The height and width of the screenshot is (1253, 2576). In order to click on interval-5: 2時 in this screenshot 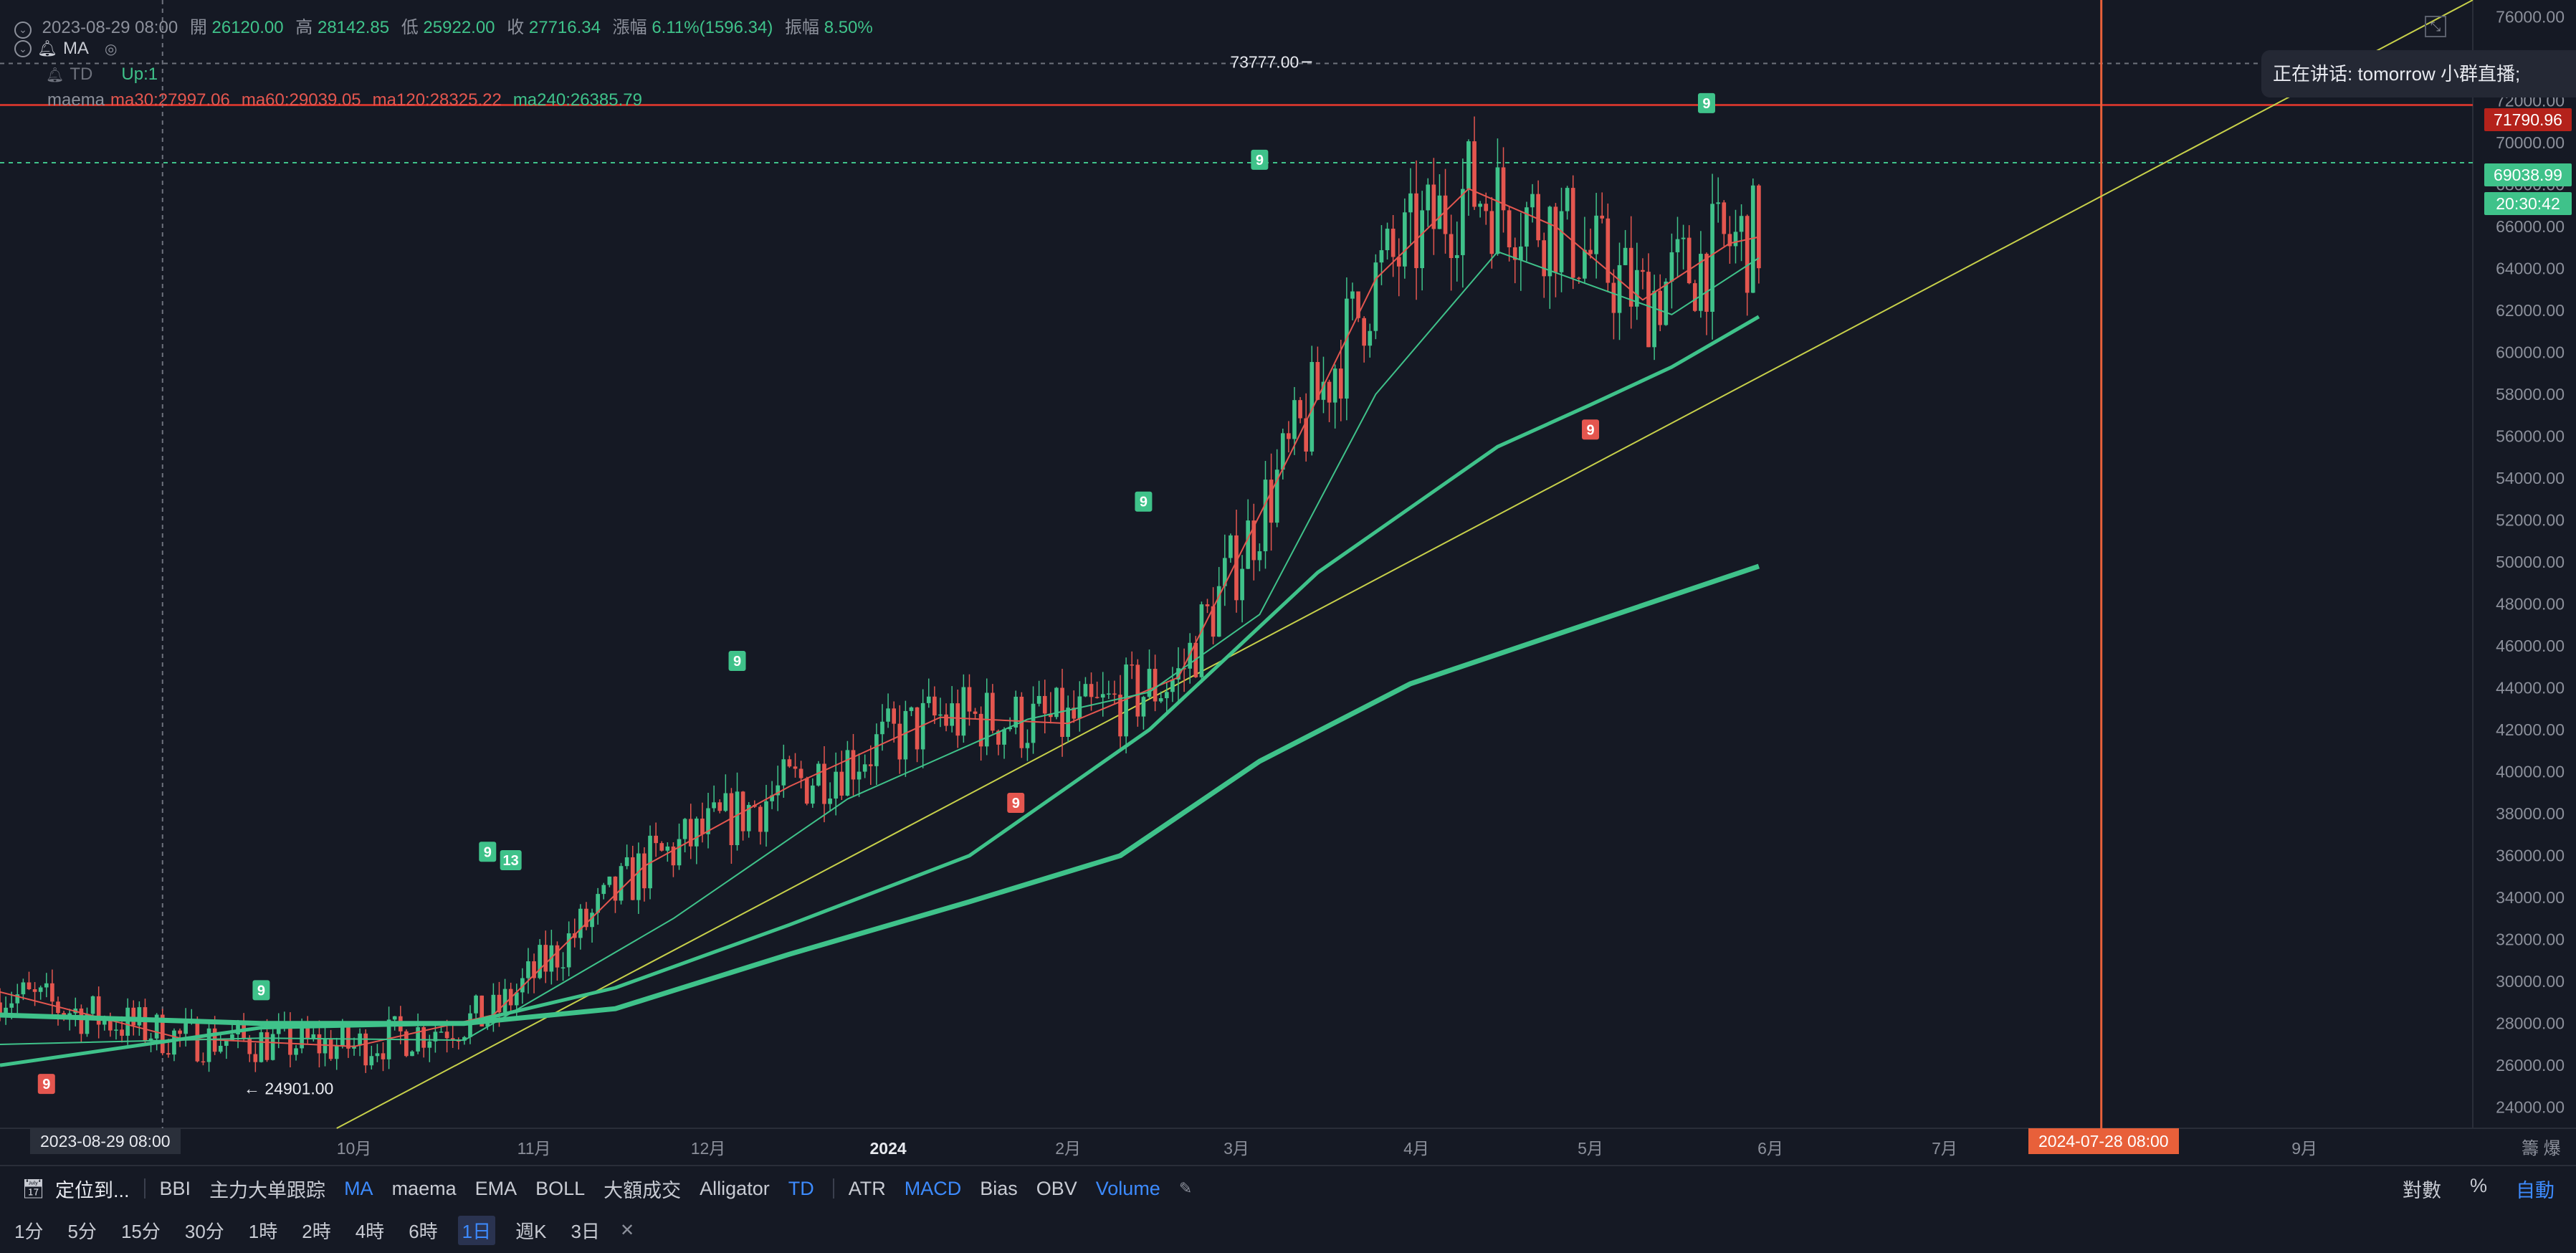, I will do `click(316, 1231)`.